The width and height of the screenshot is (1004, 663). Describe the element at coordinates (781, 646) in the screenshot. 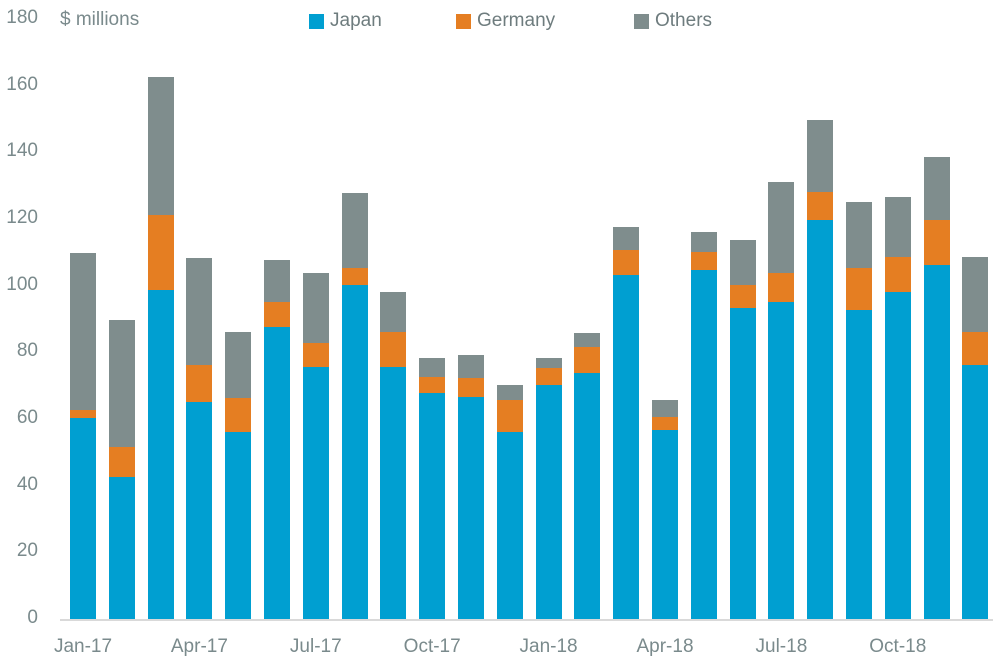

I see `x-axis-tick-label: Jul-18` at that location.